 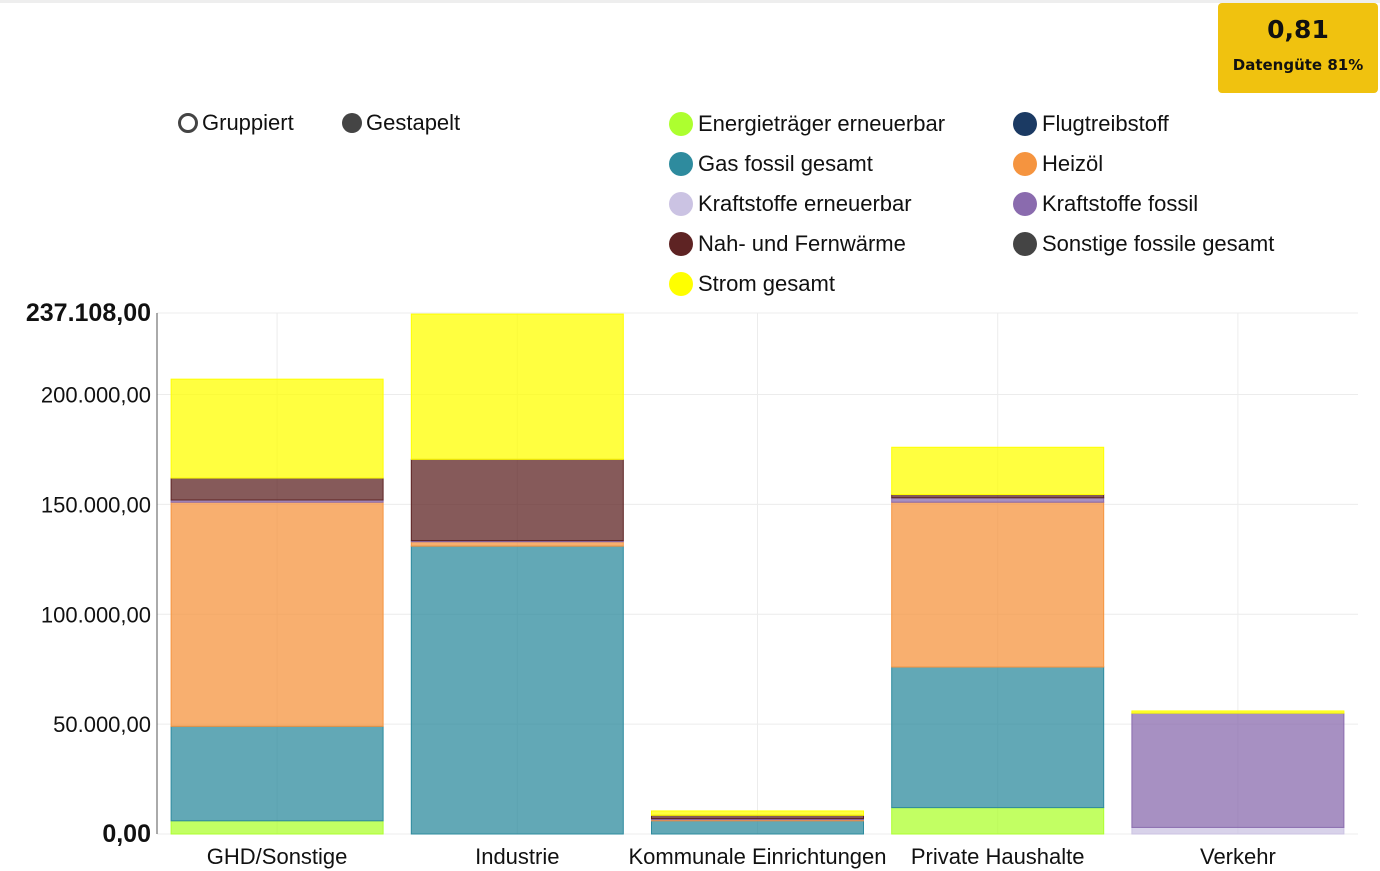 What do you see at coordinates (1120, 203) in the screenshot?
I see `legend-label: Kraftstoffe fossil` at bounding box center [1120, 203].